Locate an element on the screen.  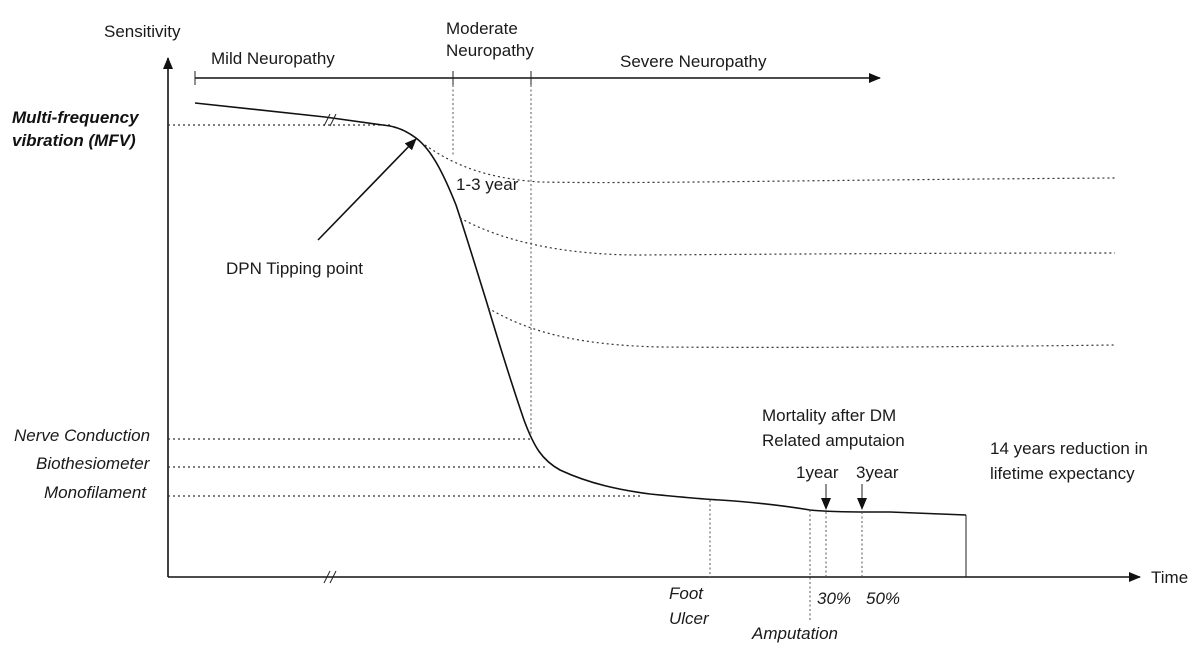
stage-severe-label: Severe Neuropathy is located at coordinates (693, 61).